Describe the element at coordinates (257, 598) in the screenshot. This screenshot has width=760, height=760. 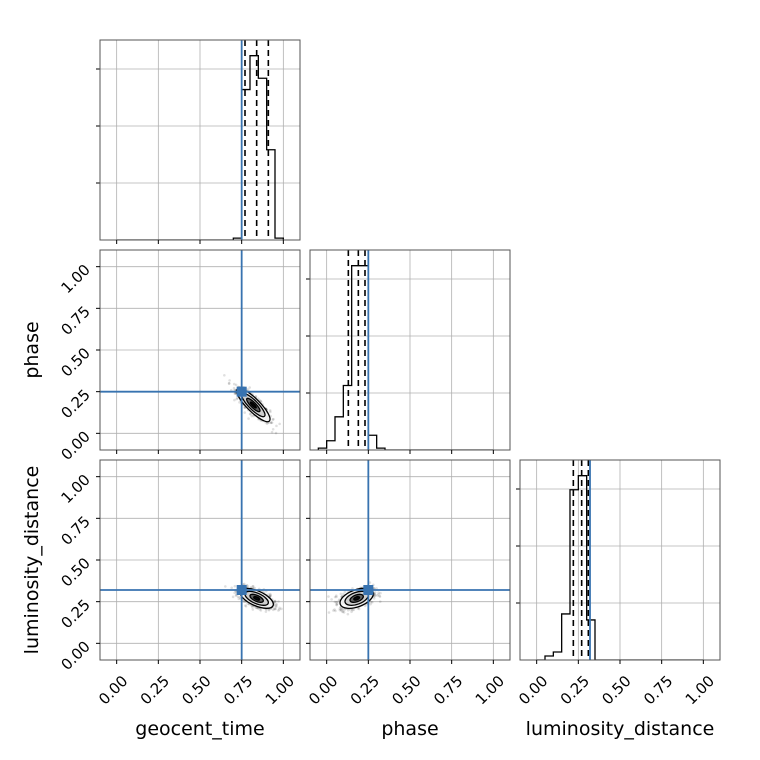
I see `density-contour` at that location.